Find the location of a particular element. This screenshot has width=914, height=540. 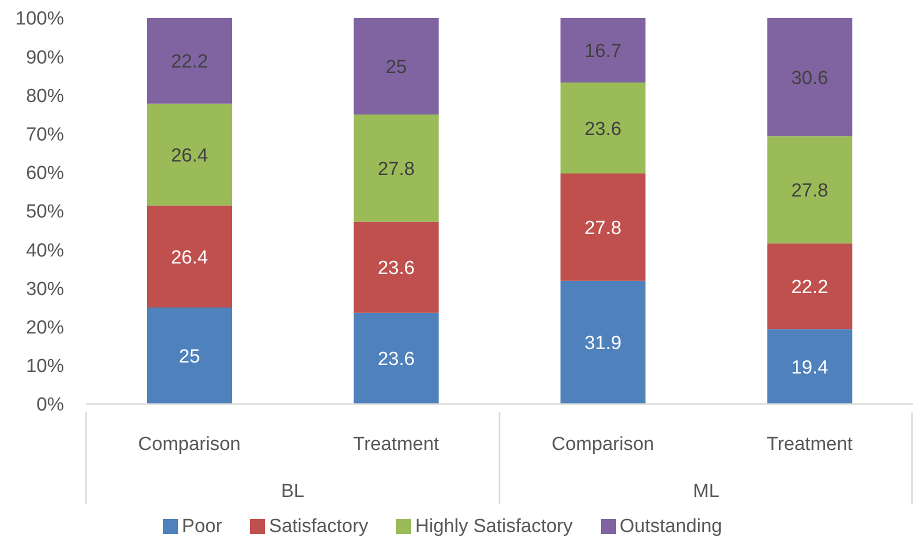

data-label: 16.7 is located at coordinates (603, 51).